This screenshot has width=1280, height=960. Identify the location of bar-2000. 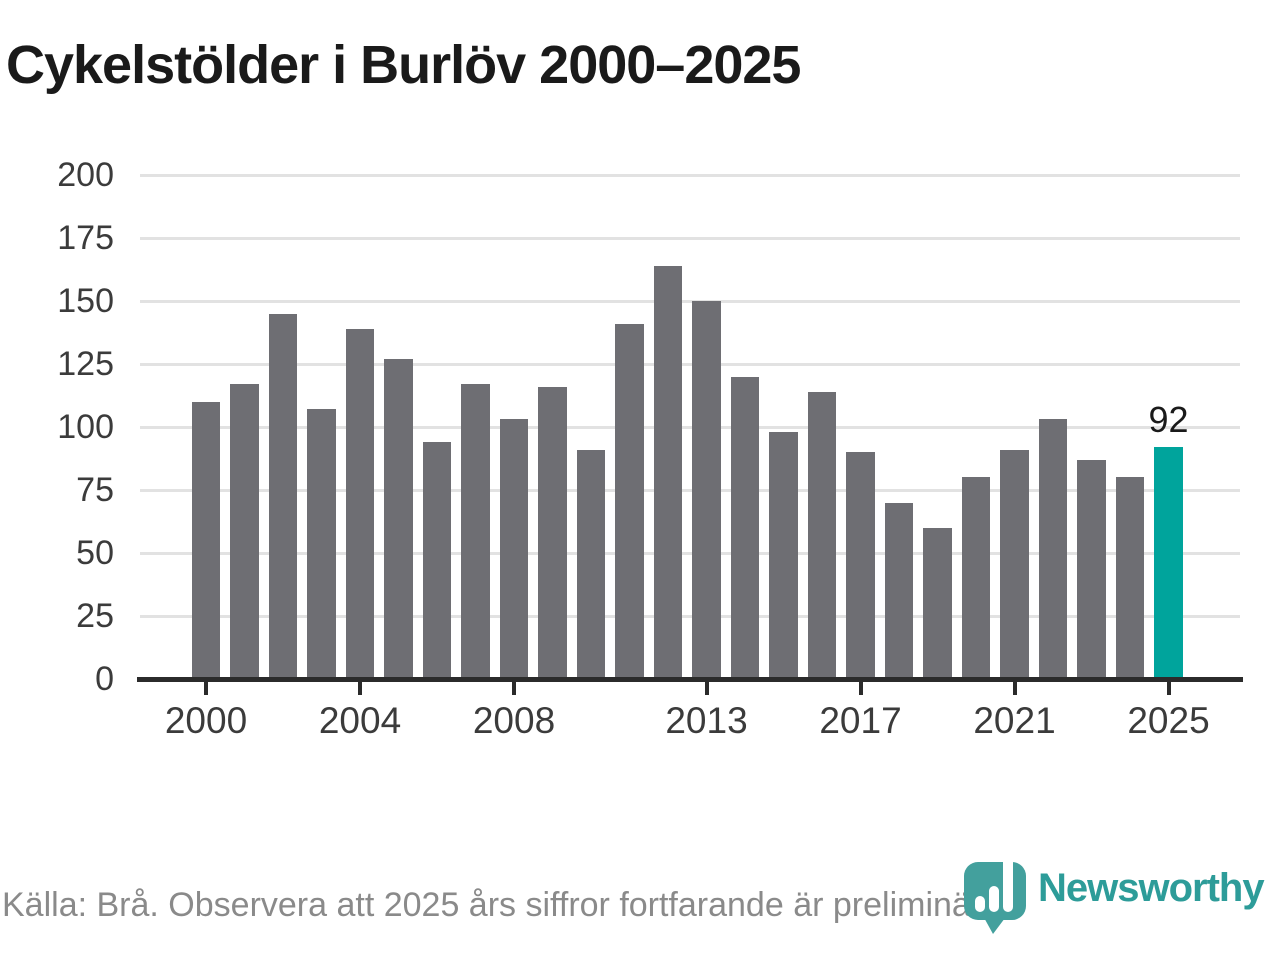
(206, 540).